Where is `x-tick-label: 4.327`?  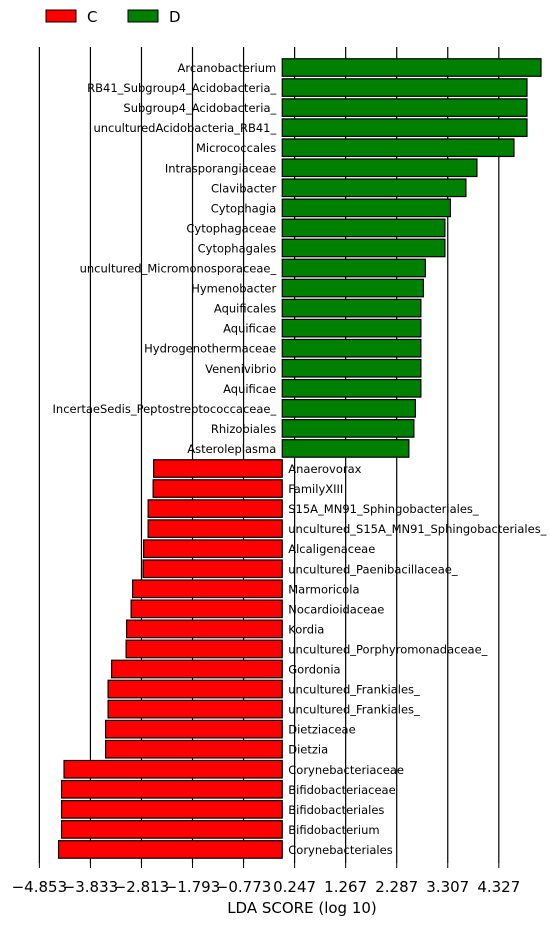 x-tick-label: 4.327 is located at coordinates (498, 887).